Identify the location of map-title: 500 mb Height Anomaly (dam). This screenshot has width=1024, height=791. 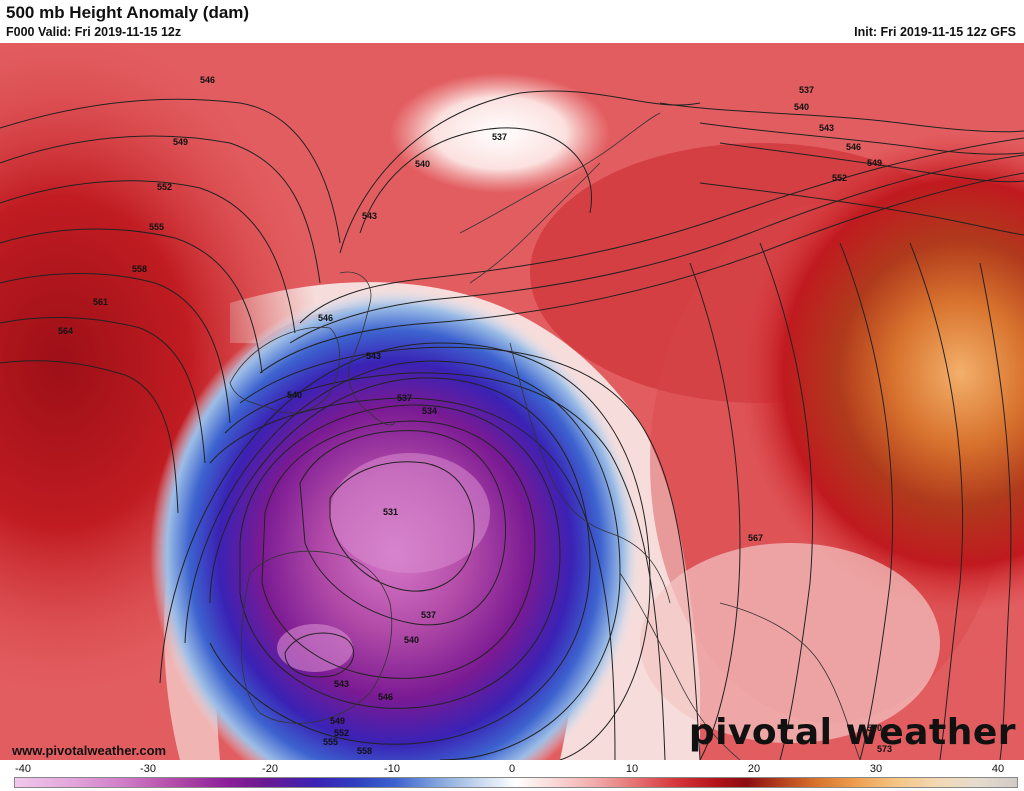
(128, 12).